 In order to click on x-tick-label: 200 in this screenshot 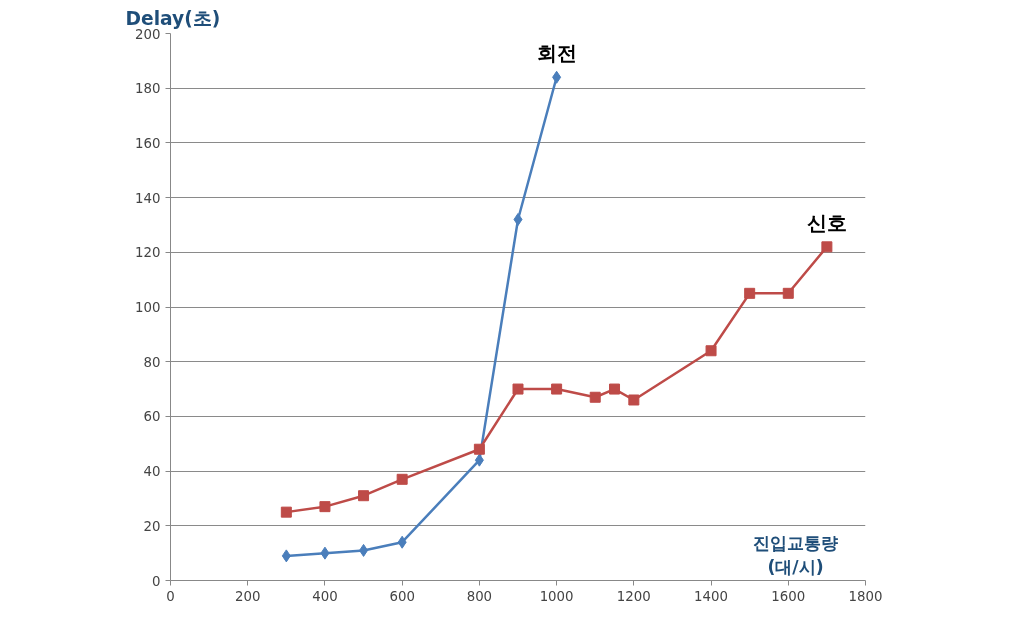, I will do `click(248, 596)`.